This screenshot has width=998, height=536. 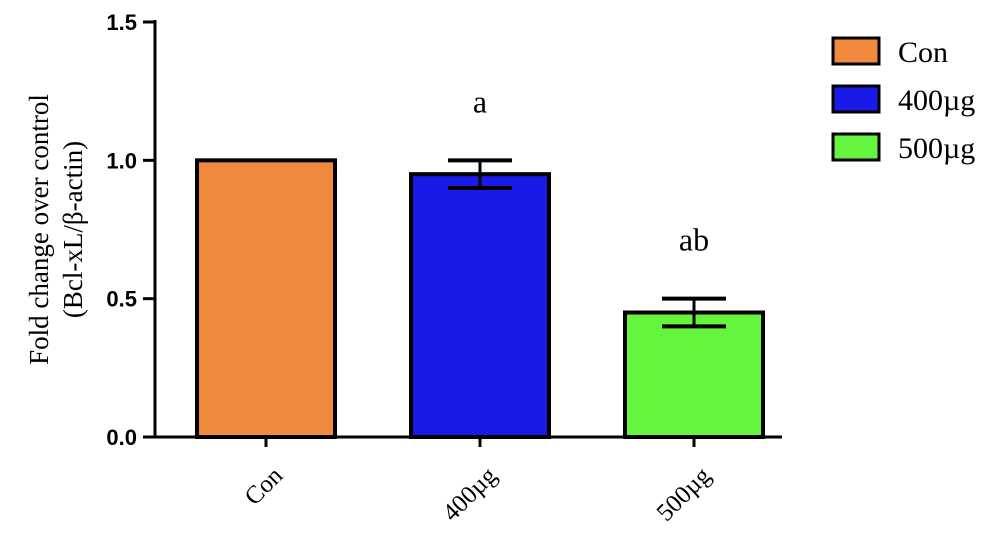 I want to click on y-tick-label: 1.0, so click(x=121, y=160).